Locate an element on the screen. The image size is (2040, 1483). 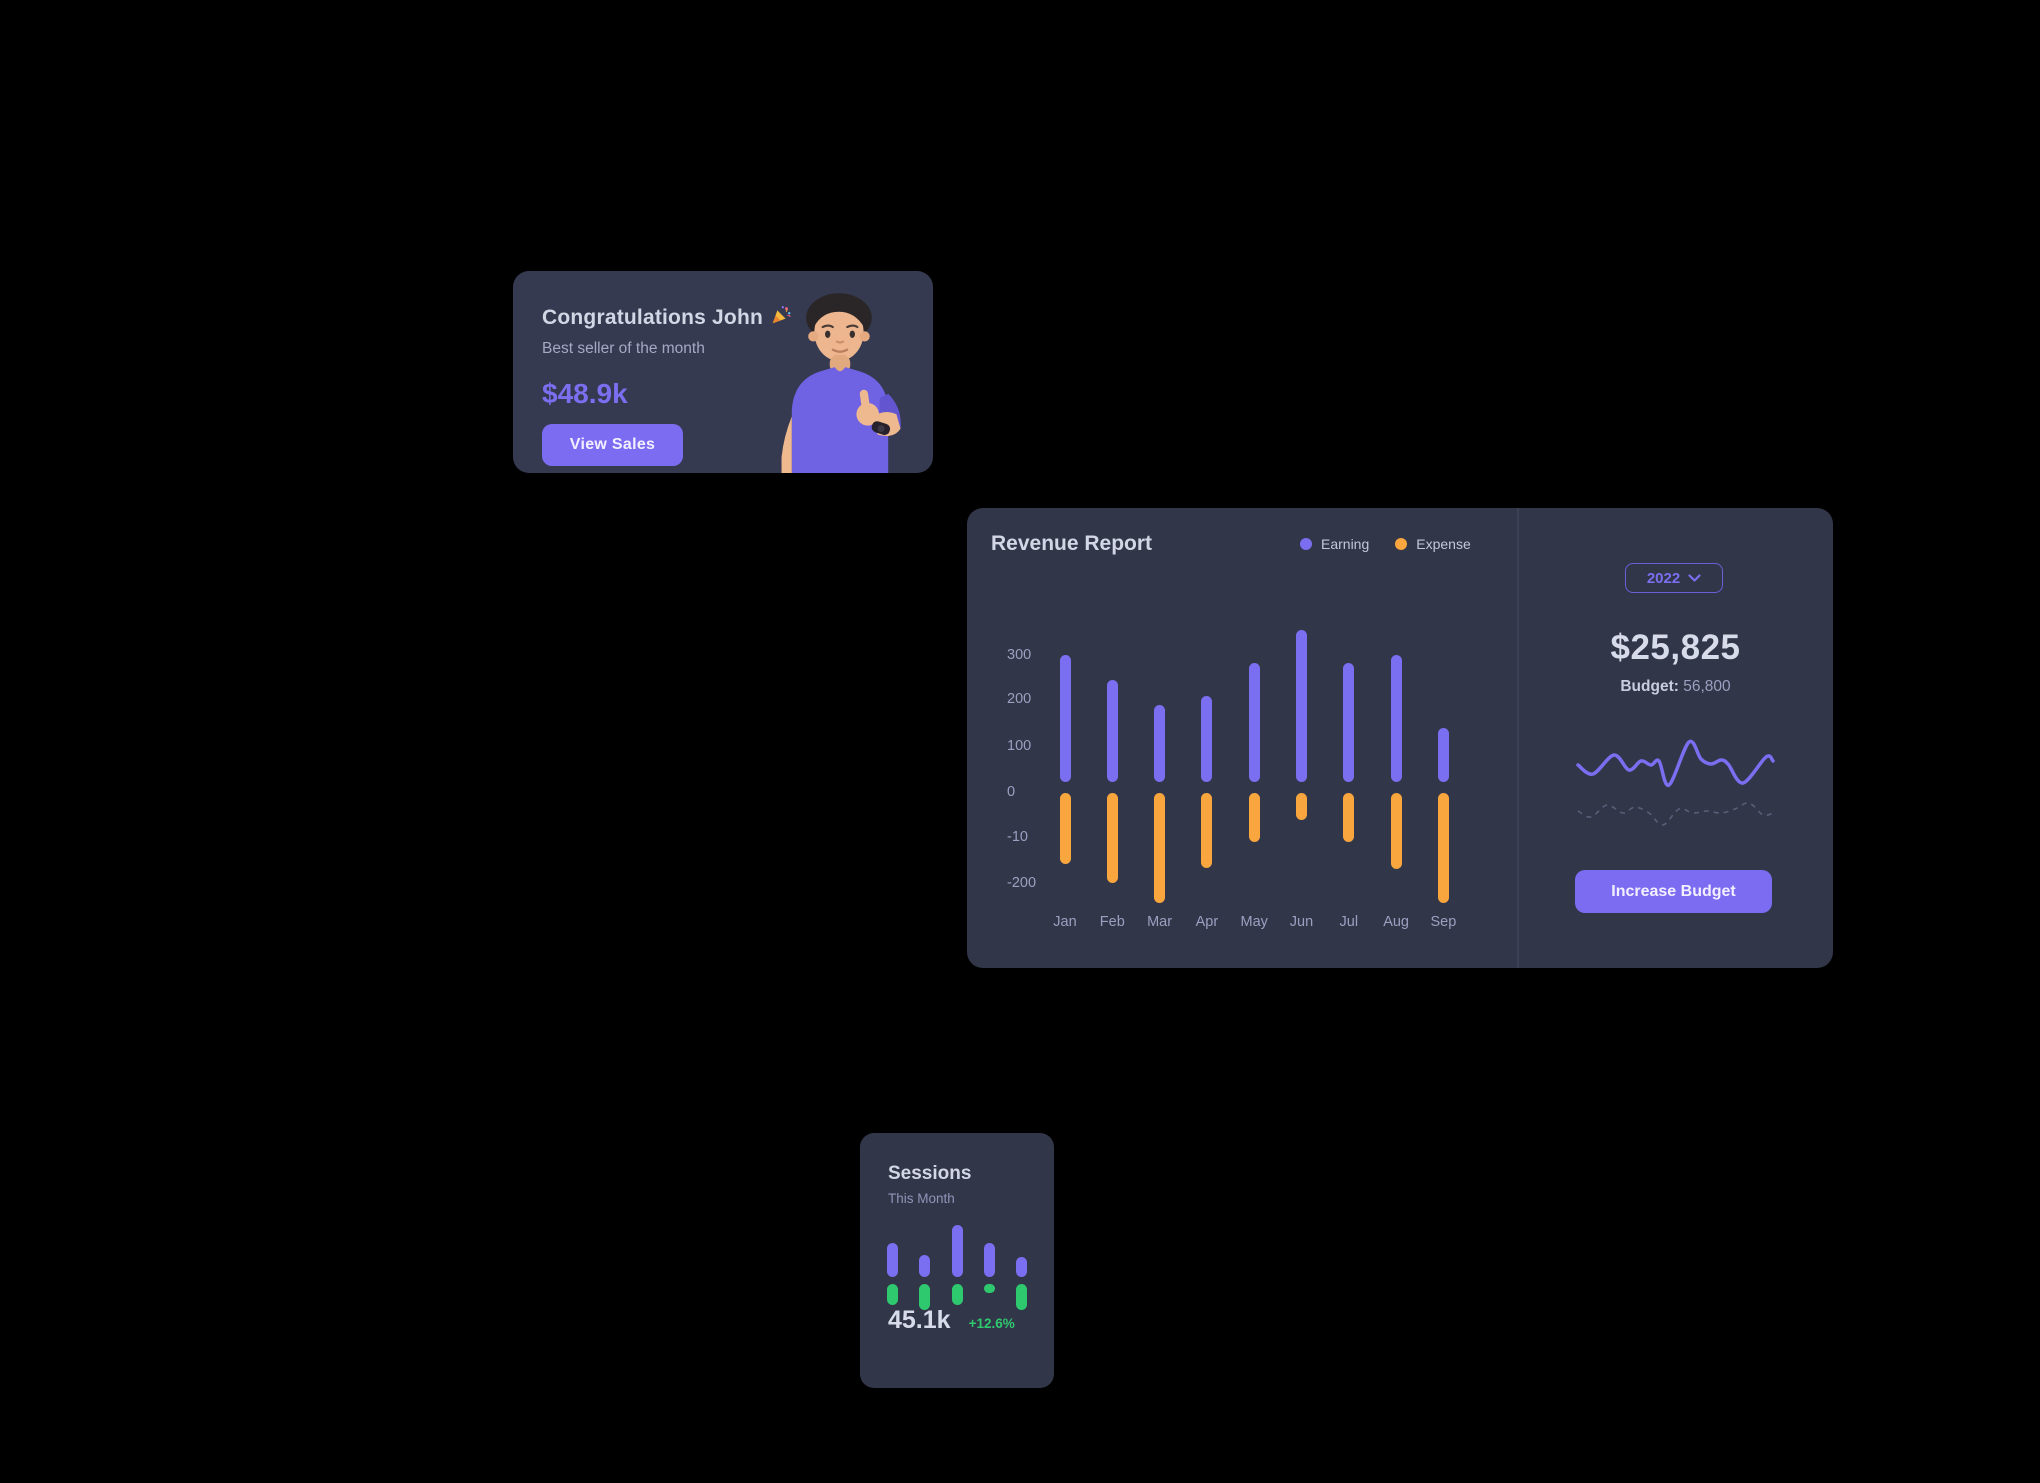
year-select-value: 2022 is located at coordinates (1663, 578).